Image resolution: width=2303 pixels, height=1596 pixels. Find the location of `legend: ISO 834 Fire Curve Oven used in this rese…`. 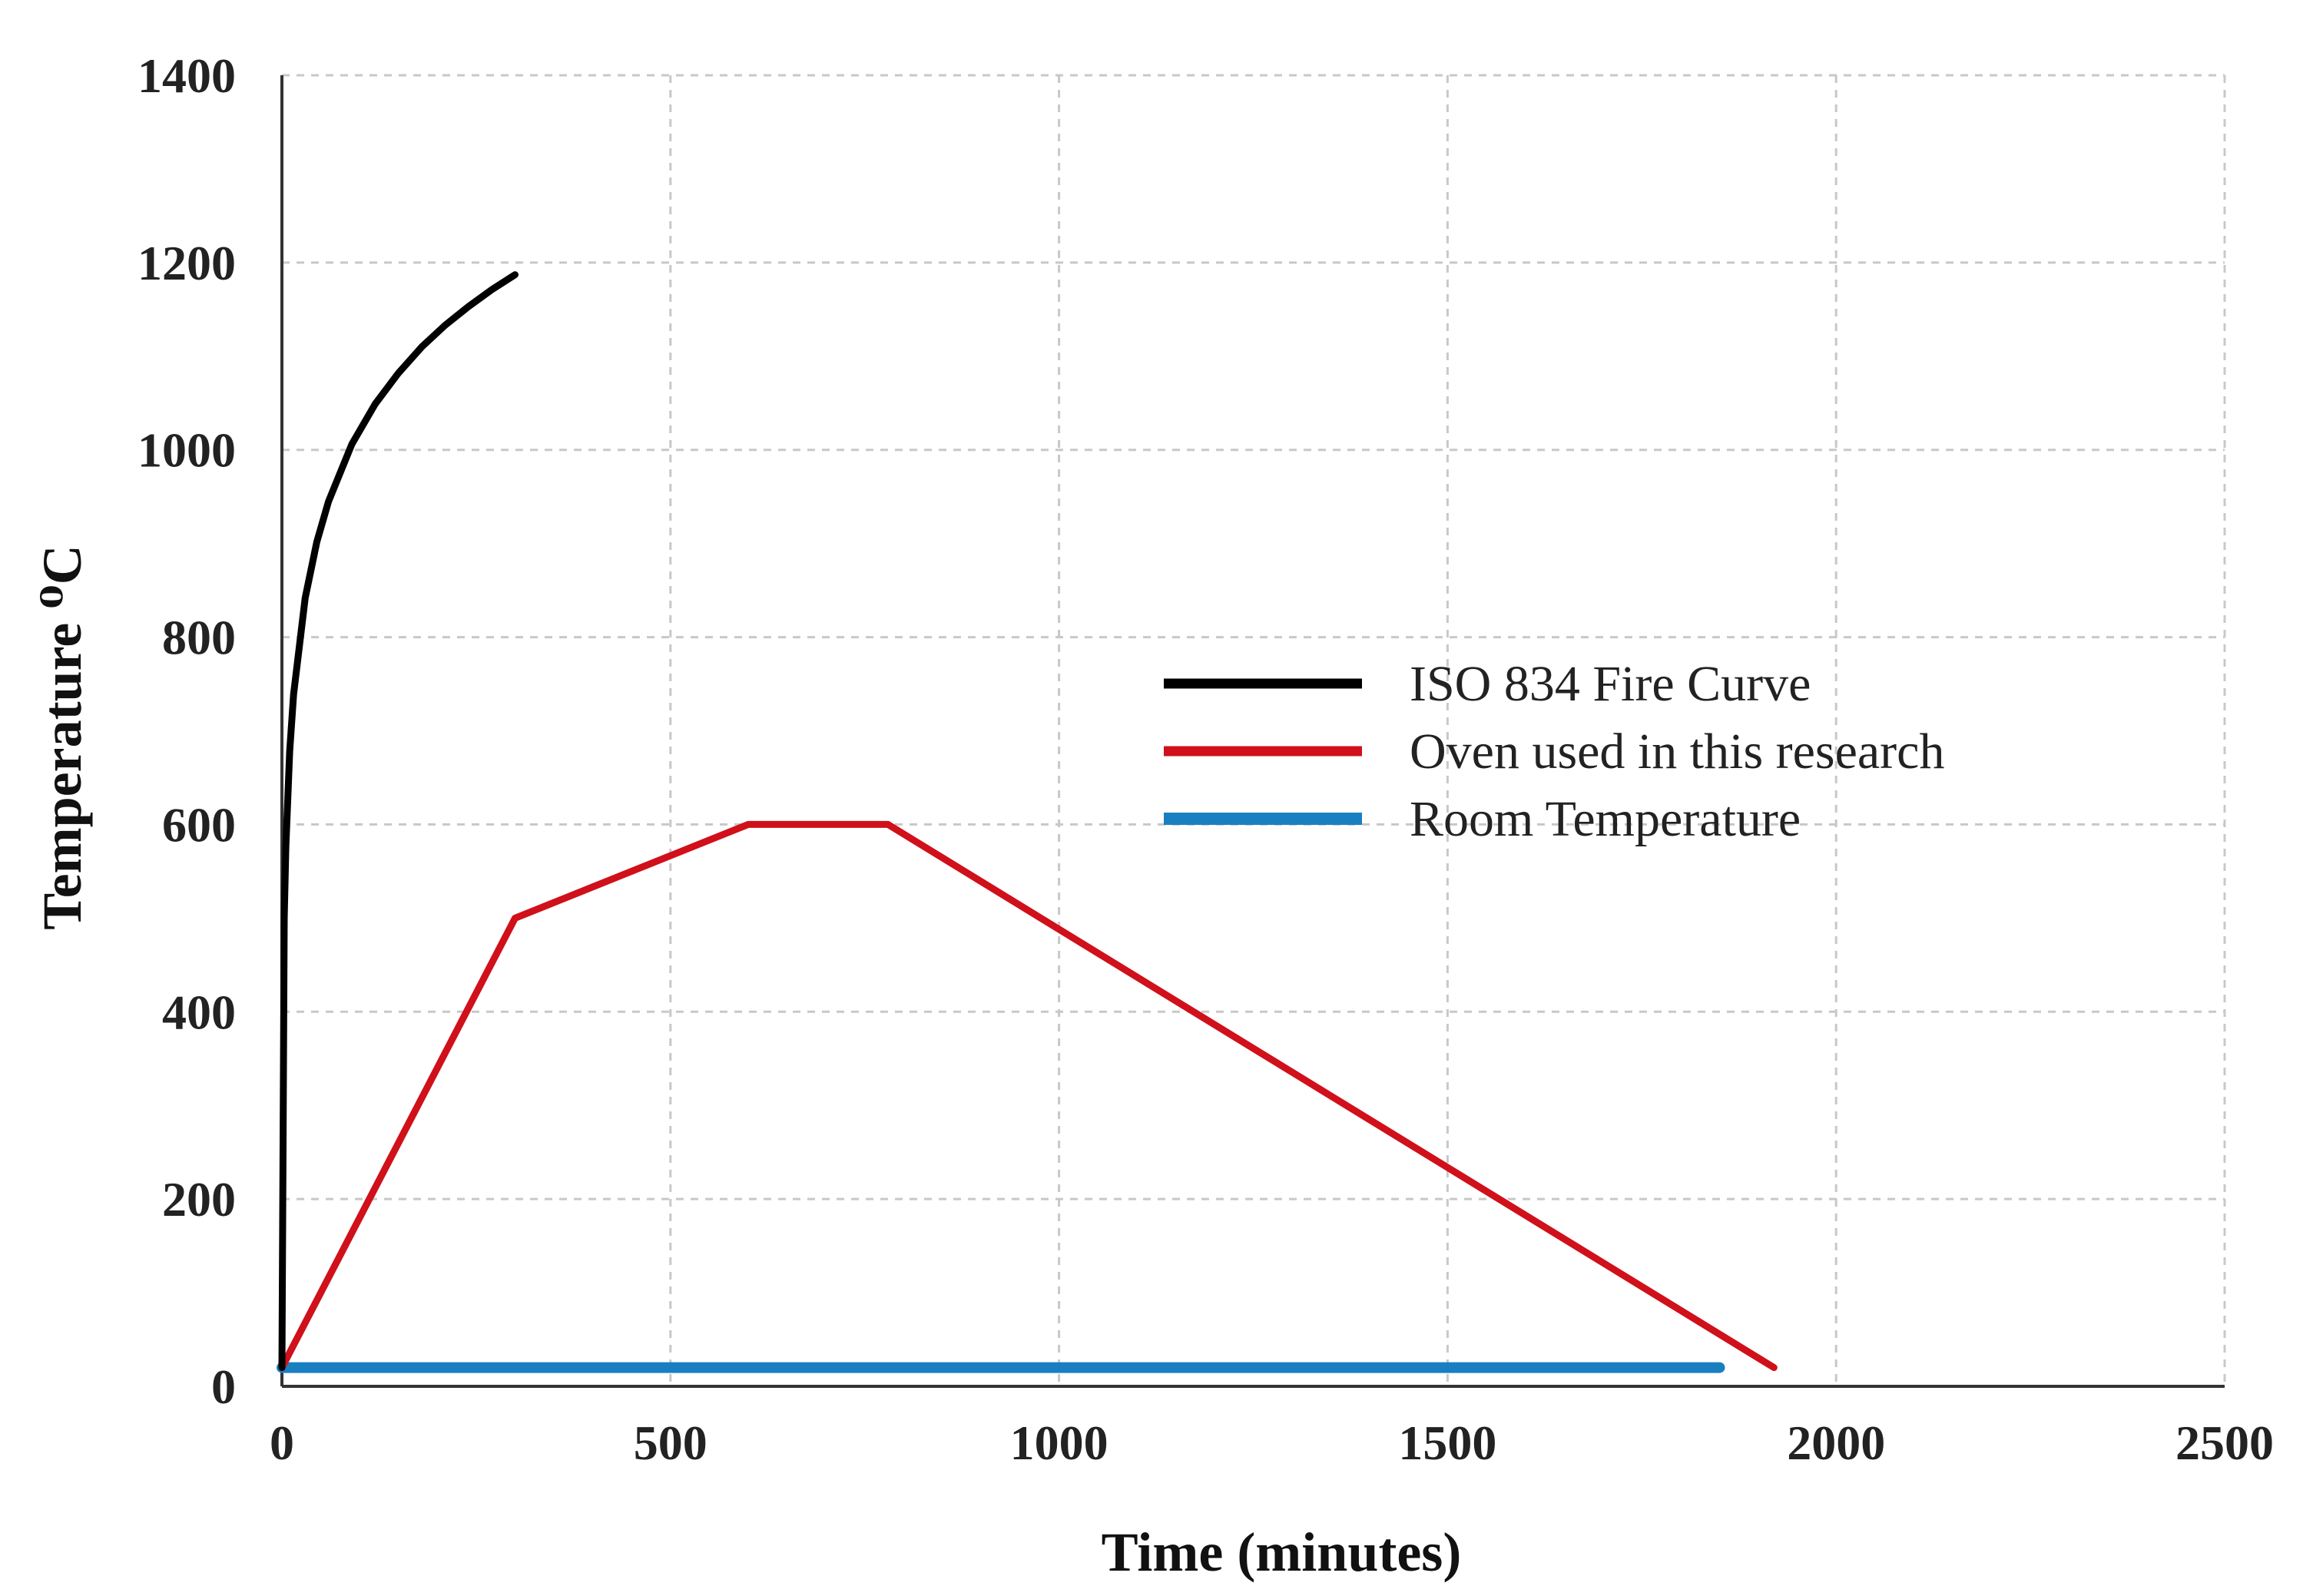

legend: ISO 834 Fire Curve Oven used in this rese… is located at coordinates (1554, 751).